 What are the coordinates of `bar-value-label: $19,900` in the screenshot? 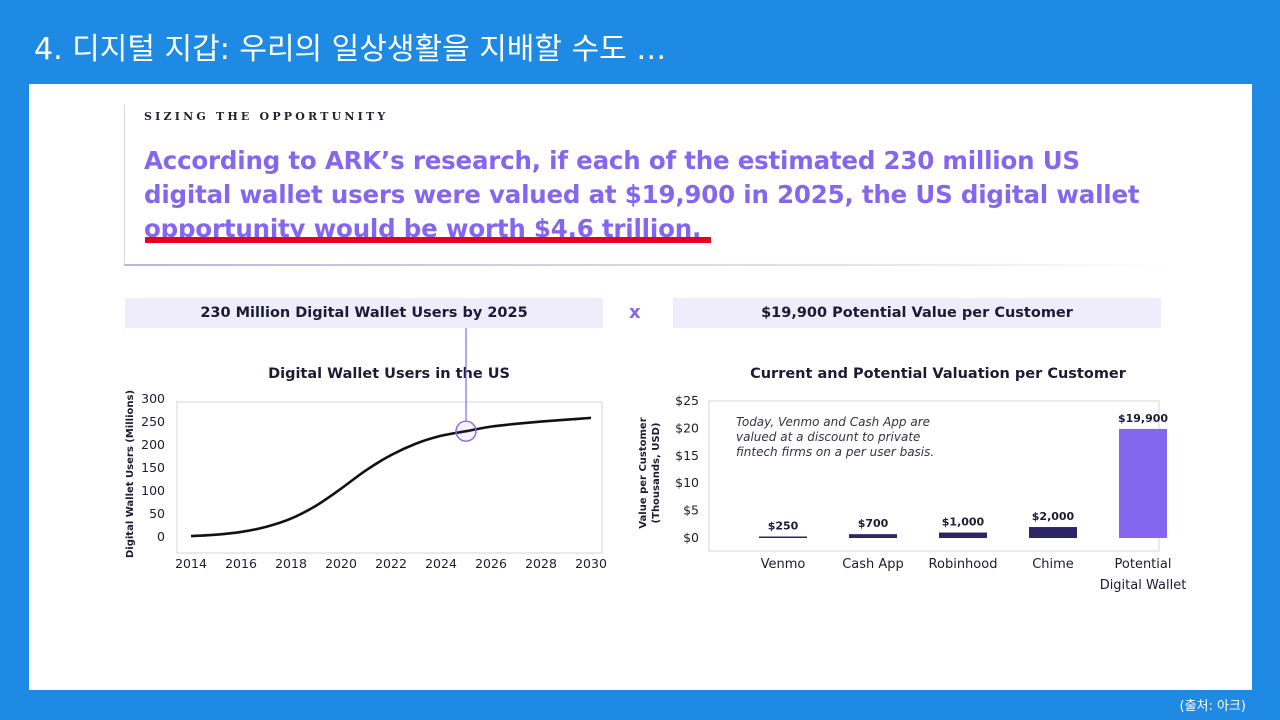 It's located at (1143, 418).